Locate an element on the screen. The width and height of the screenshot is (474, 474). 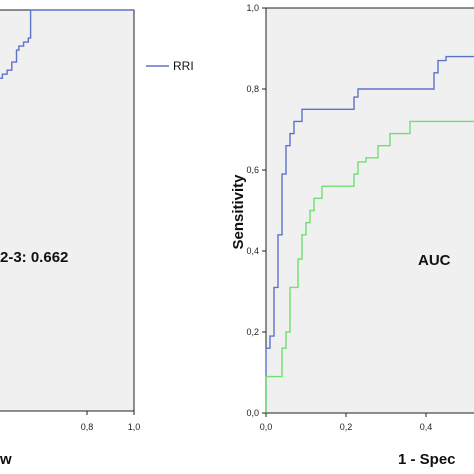
right-y-tick-label: 0,8 is located at coordinates (252, 89).